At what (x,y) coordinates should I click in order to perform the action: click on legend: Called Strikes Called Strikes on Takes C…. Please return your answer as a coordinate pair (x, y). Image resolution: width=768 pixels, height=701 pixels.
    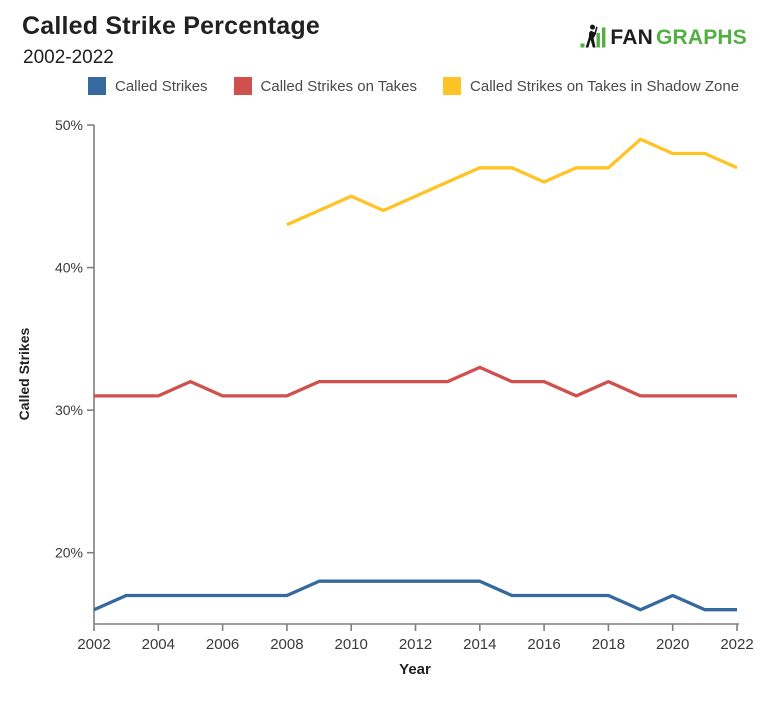
    Looking at the image, I should click on (413, 86).